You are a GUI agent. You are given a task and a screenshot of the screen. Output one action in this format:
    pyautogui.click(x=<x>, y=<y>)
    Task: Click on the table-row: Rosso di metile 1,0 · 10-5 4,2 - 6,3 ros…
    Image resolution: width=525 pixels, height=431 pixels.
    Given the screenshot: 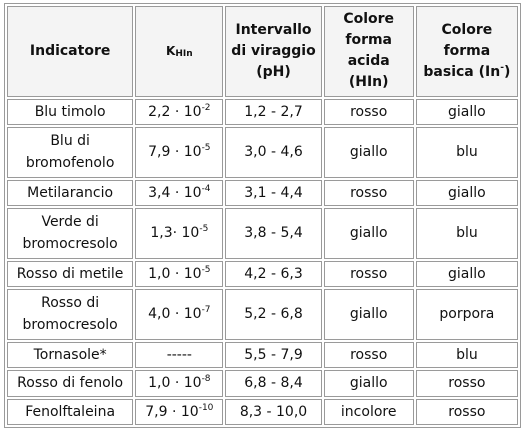 What is the action you would take?
    pyautogui.click(x=262, y=274)
    